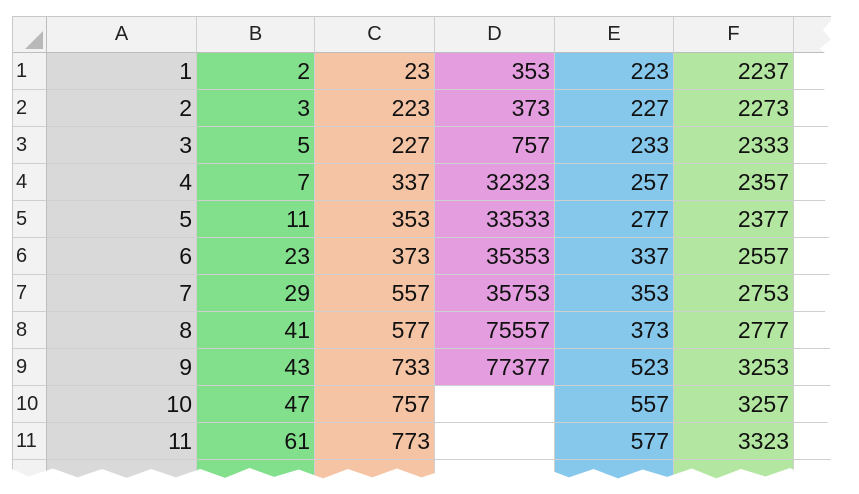 The width and height of the screenshot is (859, 494). I want to click on cell-a: 3, so click(122, 145).